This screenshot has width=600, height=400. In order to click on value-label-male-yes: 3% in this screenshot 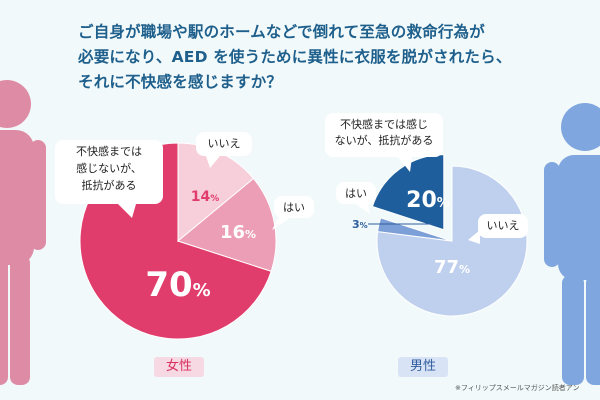, I will do `click(360, 224)`.